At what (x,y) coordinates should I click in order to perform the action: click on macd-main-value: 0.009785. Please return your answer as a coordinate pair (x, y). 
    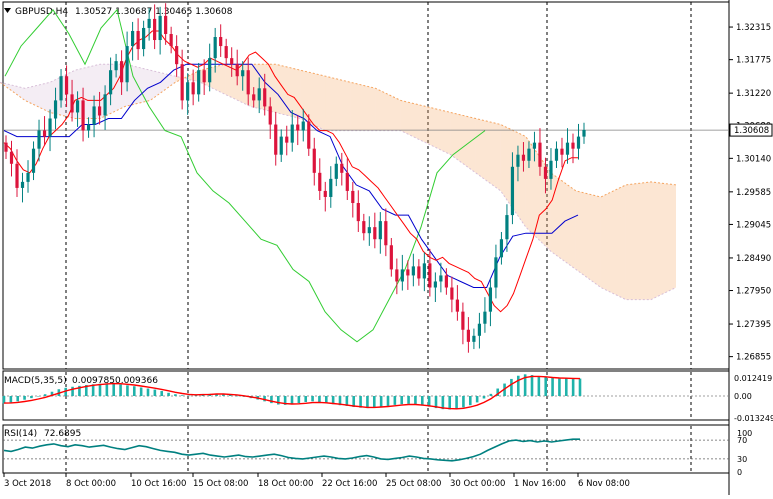
    Looking at the image, I should click on (93, 381).